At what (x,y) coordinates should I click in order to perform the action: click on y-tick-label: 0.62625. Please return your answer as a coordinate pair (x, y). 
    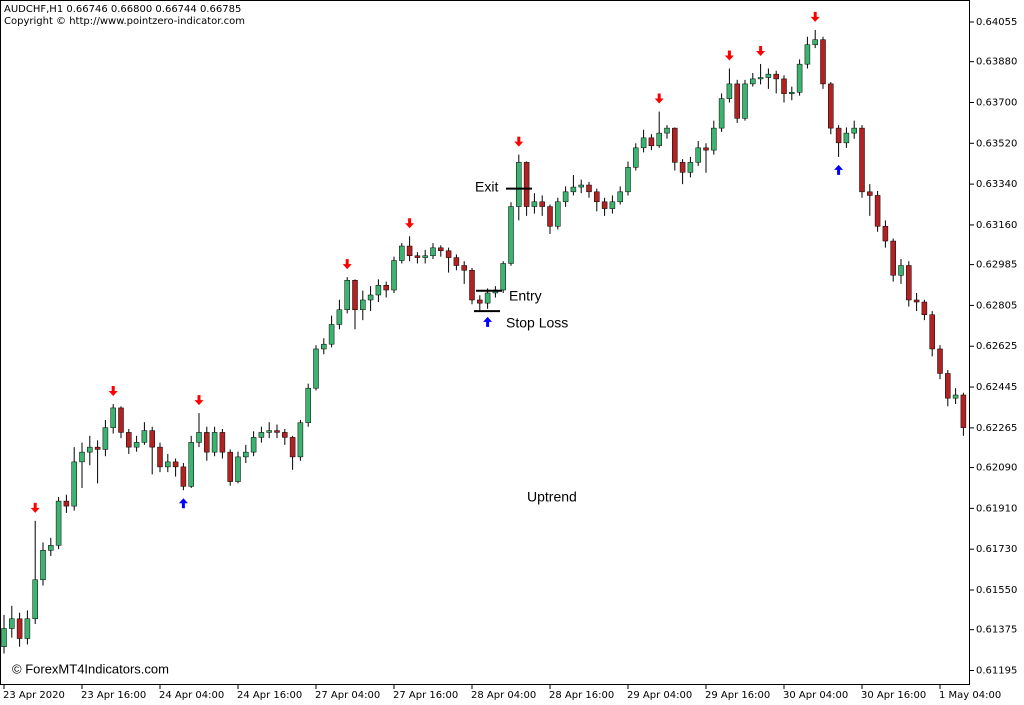
    Looking at the image, I should click on (996, 346).